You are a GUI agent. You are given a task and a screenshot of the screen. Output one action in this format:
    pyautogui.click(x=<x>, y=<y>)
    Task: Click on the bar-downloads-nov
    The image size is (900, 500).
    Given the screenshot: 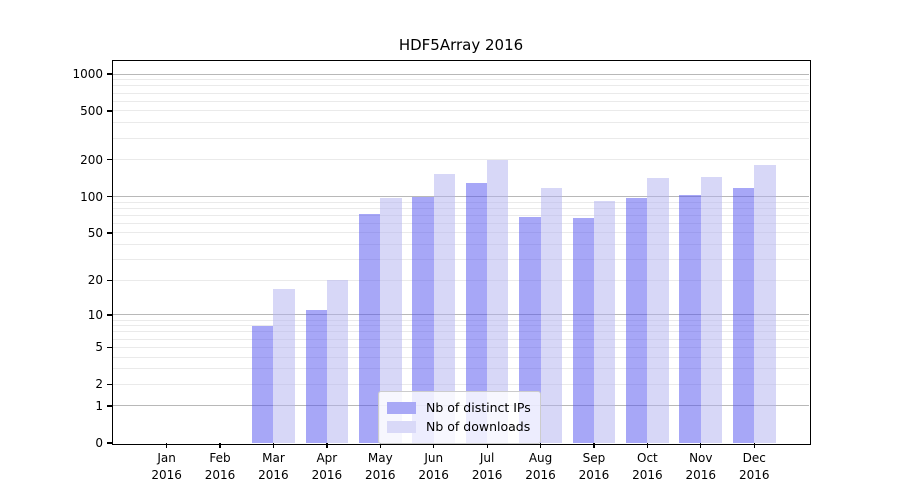 What is the action you would take?
    pyautogui.click(x=711, y=309)
    